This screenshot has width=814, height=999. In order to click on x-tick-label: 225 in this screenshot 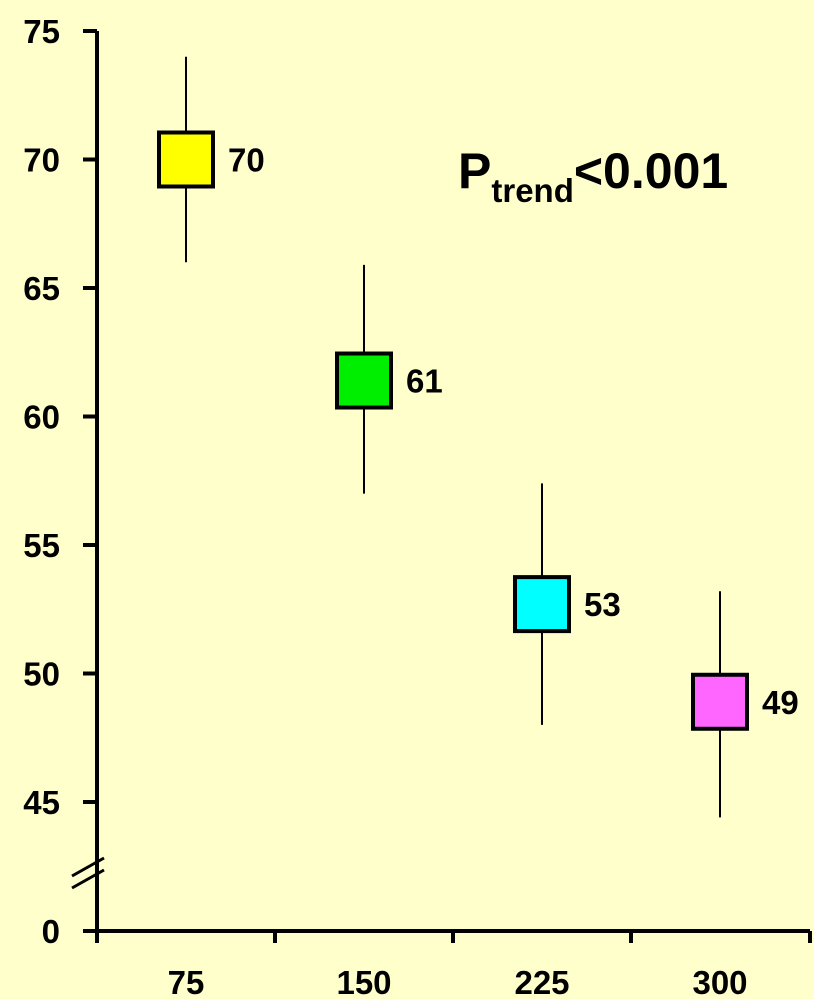, I will do `click(541, 981)`.